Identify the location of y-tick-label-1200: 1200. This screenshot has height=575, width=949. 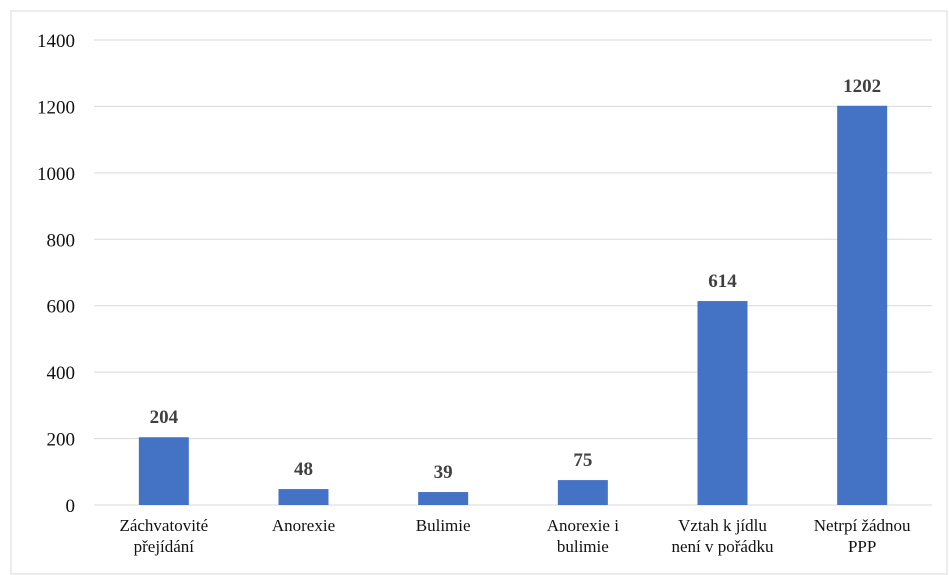
(56, 107).